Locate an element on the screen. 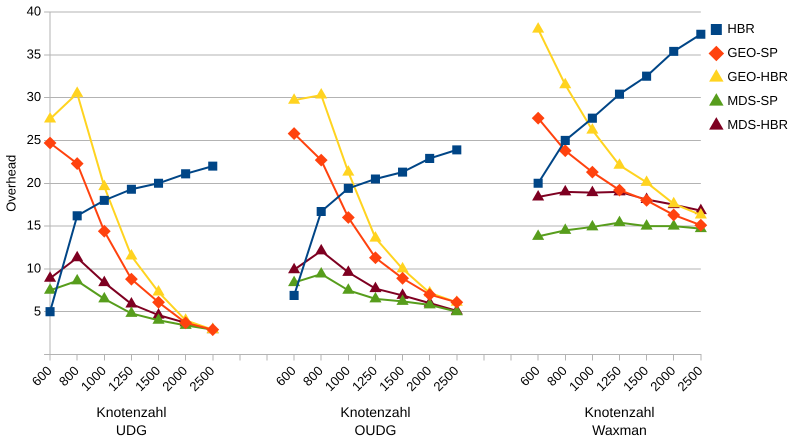 This screenshot has height=446, width=808. legend-label: MDS-SP is located at coordinates (752, 100).